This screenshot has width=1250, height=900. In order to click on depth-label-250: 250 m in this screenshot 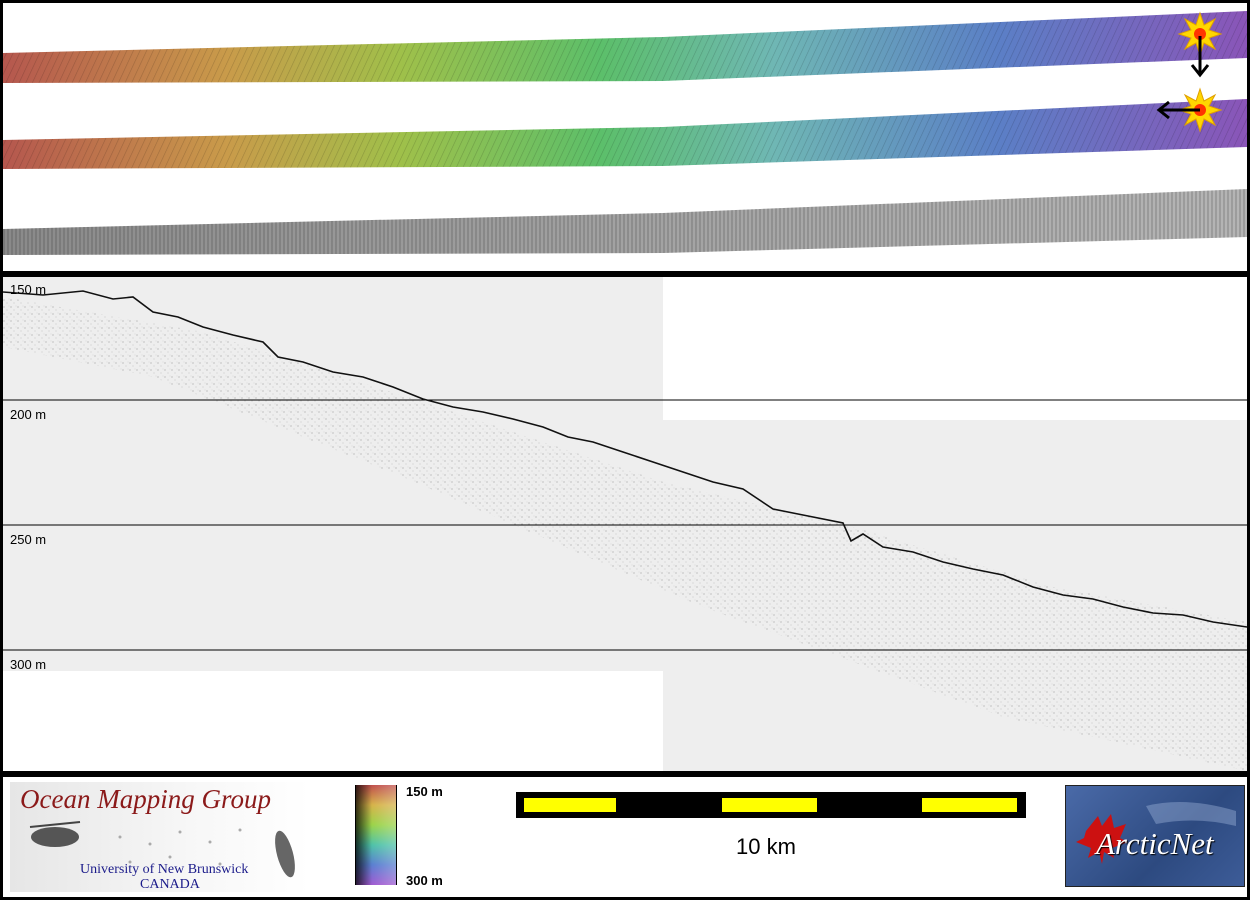, I will do `click(28, 539)`.